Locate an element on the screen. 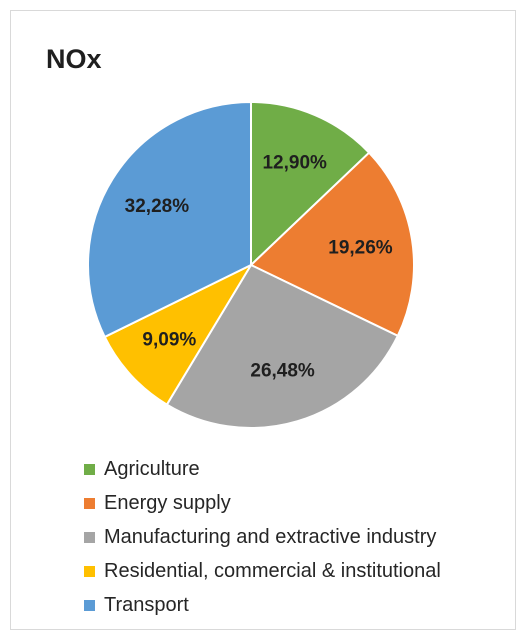 The width and height of the screenshot is (520, 630). slice-data-label-3: 9,09% is located at coordinates (169, 339).